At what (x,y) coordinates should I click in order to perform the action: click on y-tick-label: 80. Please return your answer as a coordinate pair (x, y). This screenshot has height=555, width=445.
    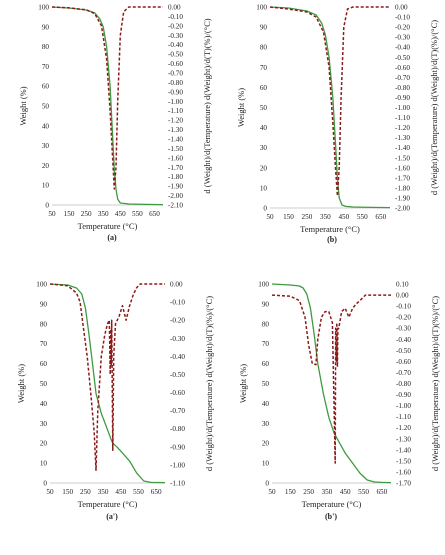
    Looking at the image, I should click on (44, 324).